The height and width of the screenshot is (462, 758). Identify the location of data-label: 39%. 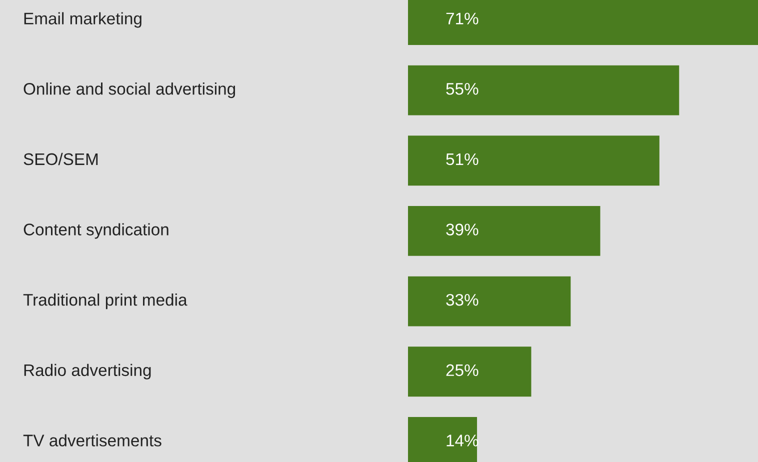
(462, 230).